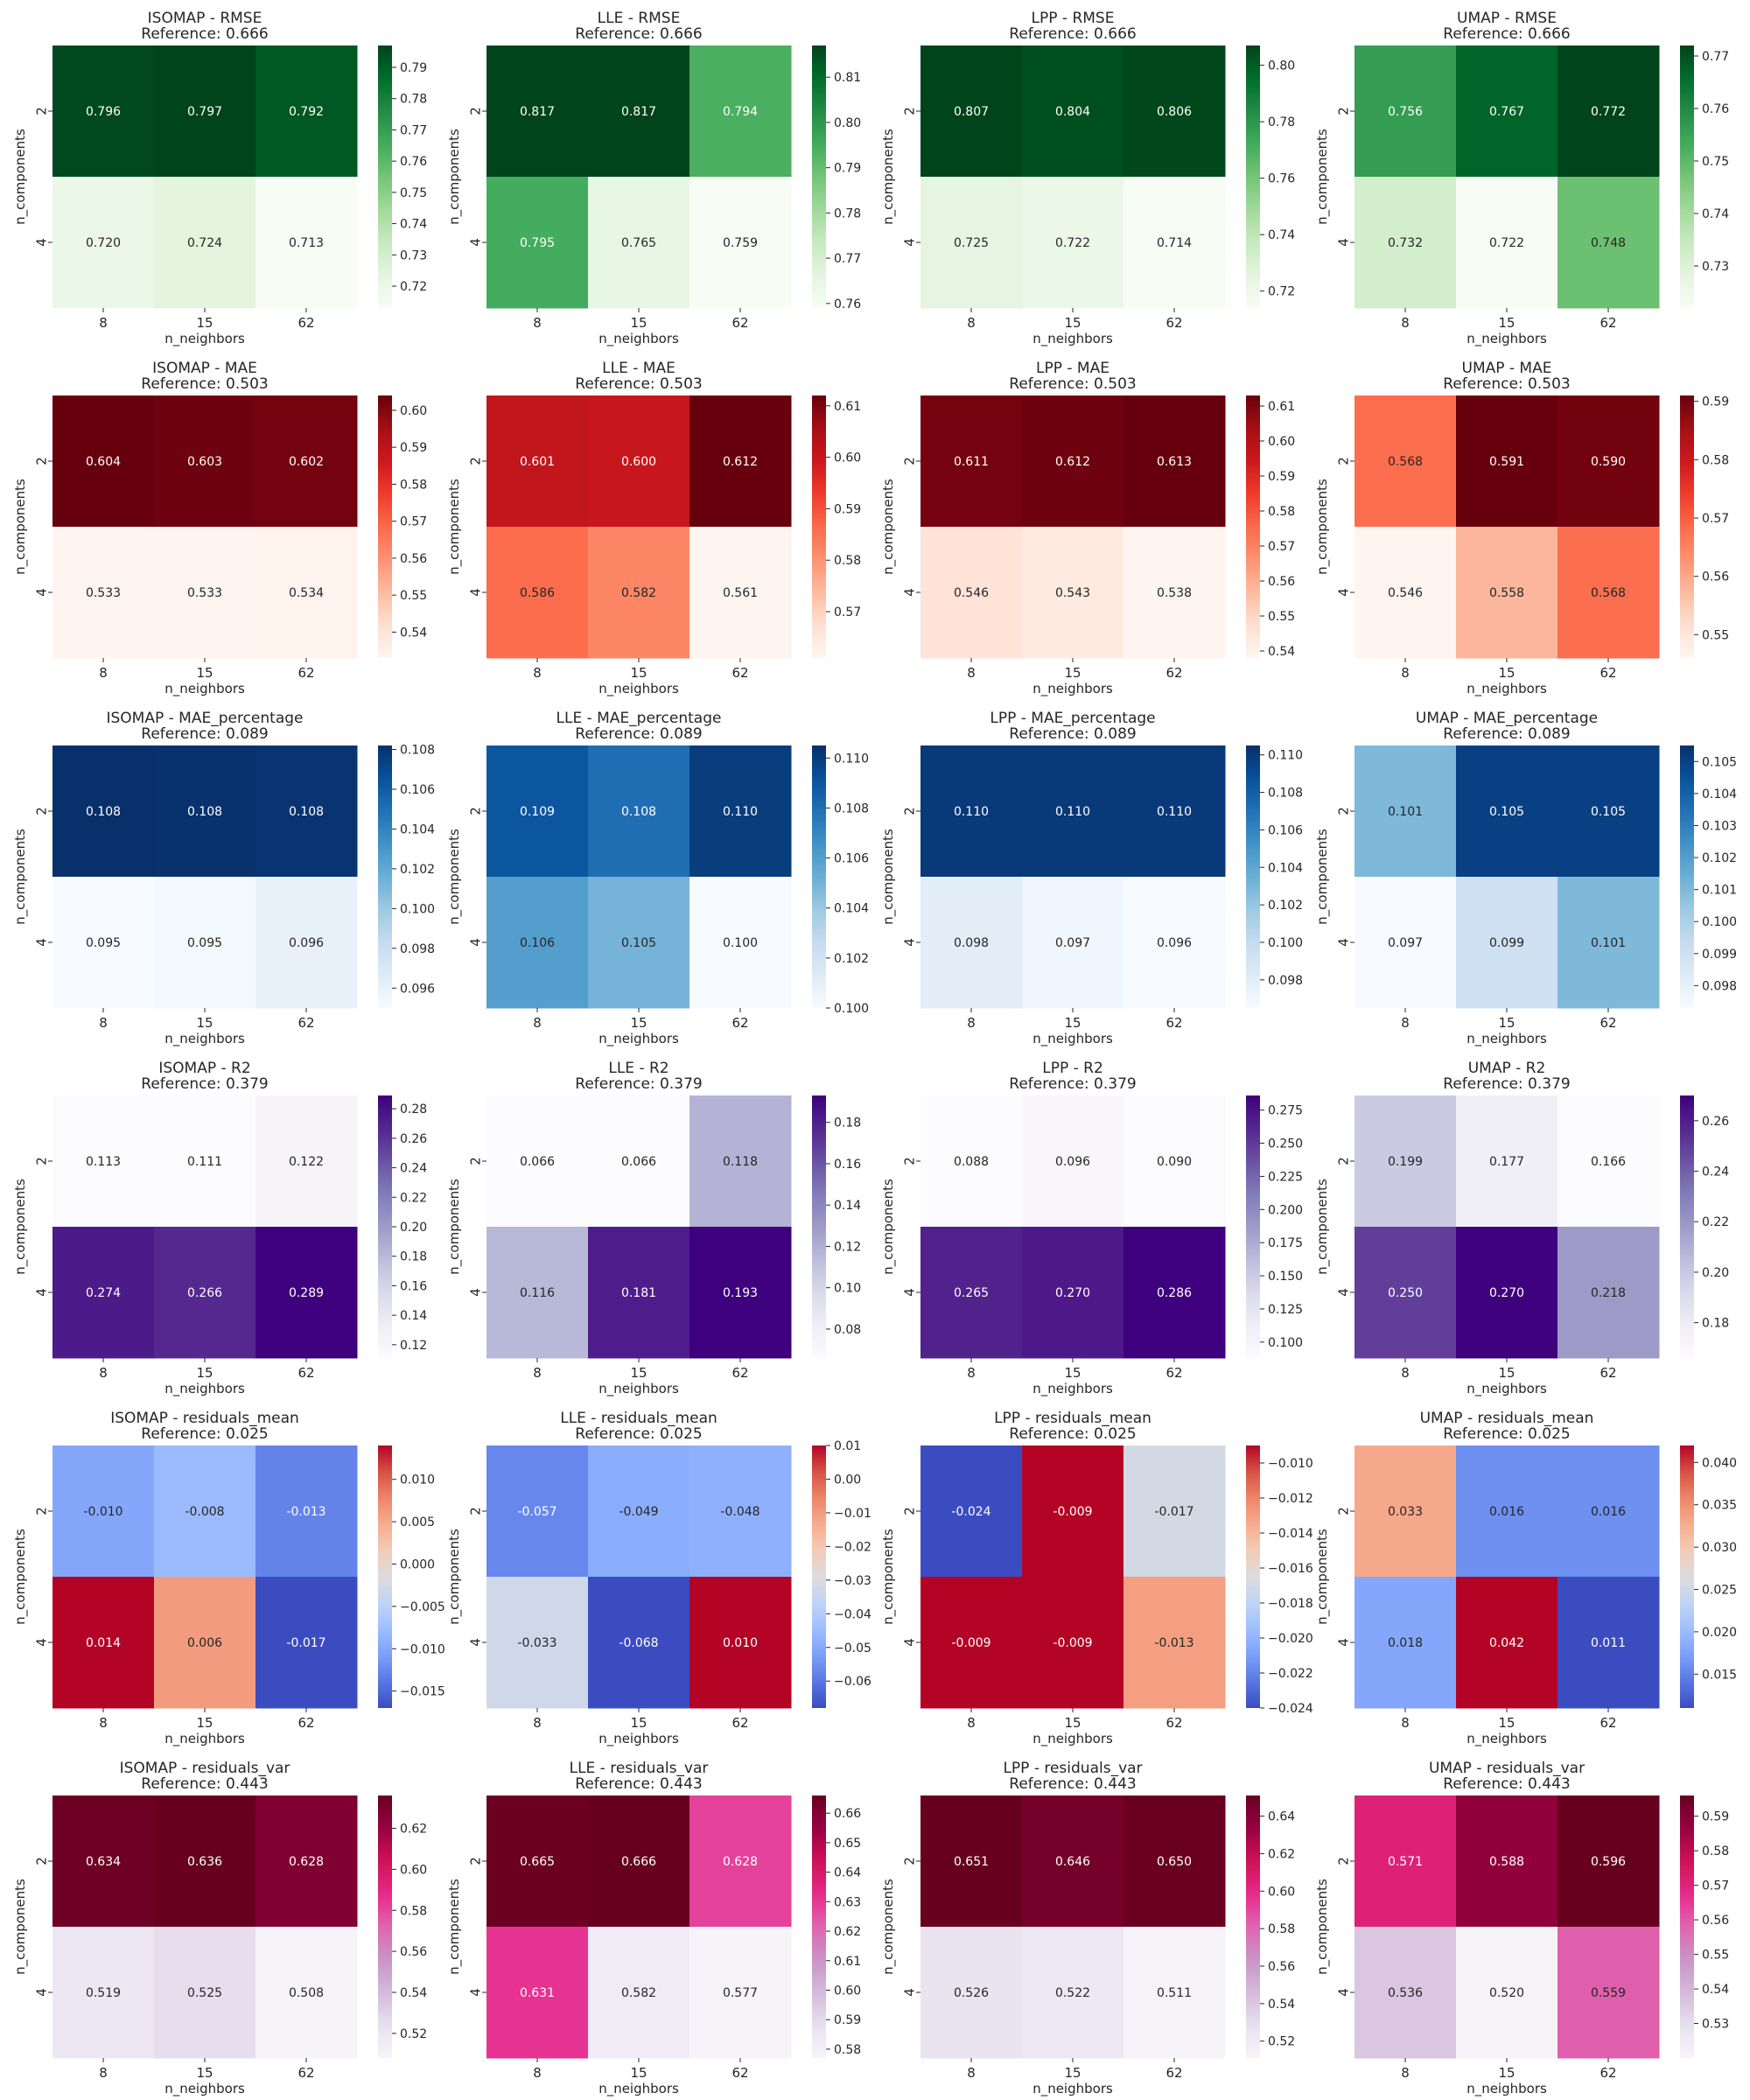  I want to click on colorbar-tick-label: 0.175, so click(1285, 1243).